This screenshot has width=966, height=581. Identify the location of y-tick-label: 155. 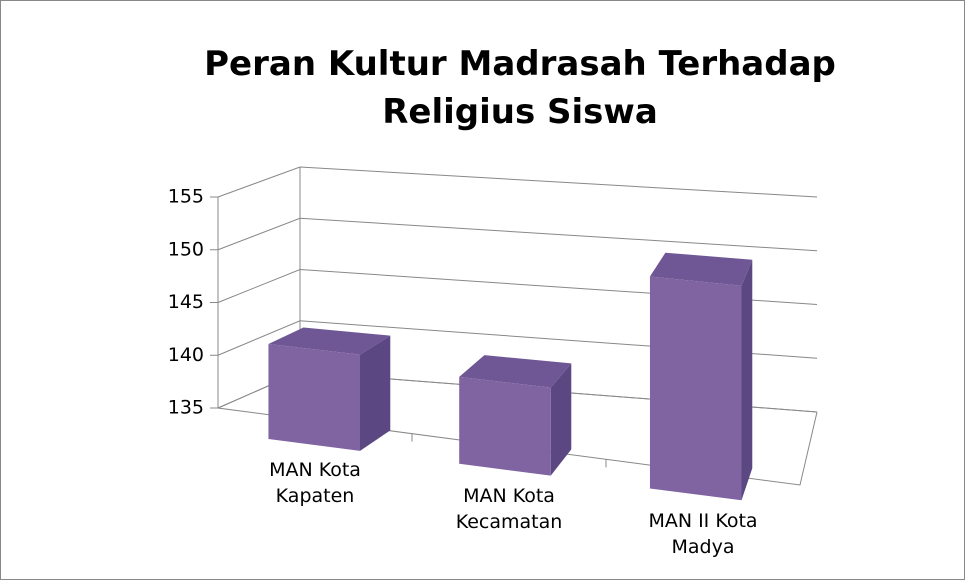
(186, 197).